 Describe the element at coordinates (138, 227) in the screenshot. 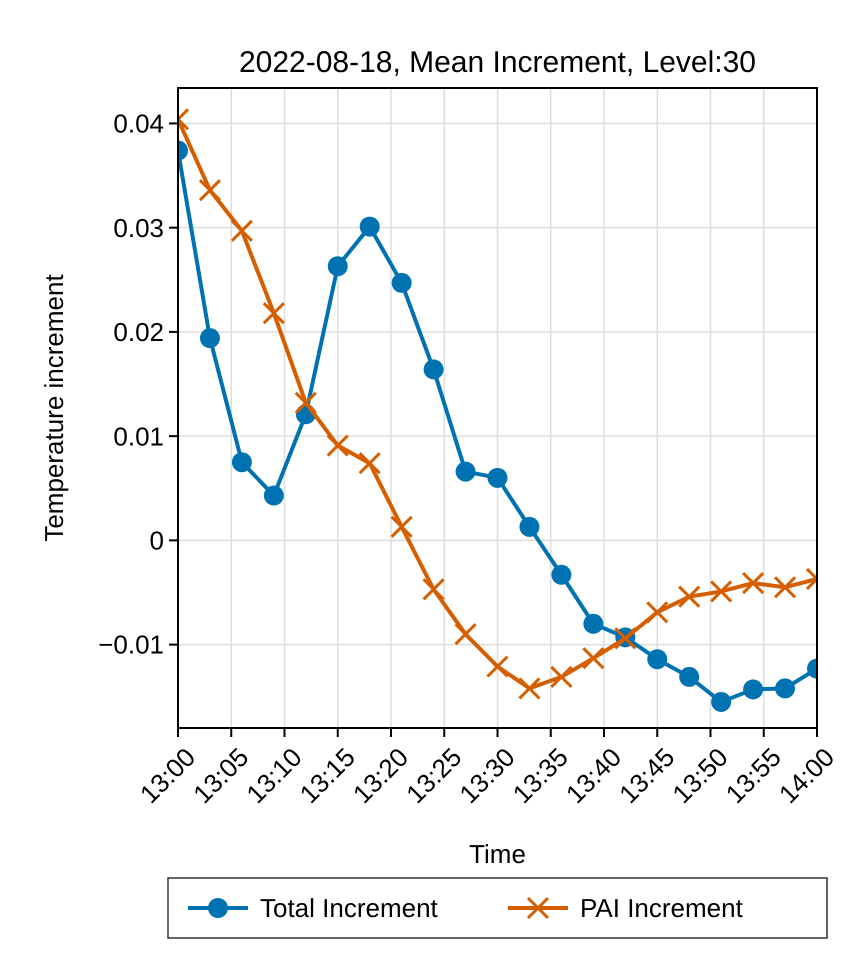

I see `y-tick-label: 0.03` at that location.